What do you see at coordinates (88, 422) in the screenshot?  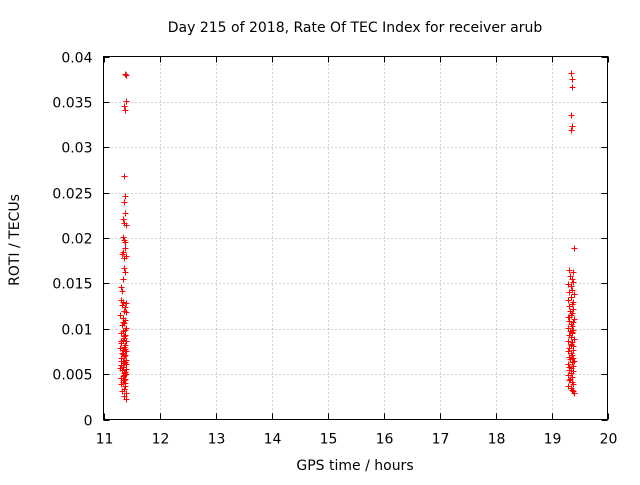 I see `y-tick-label: 0` at bounding box center [88, 422].